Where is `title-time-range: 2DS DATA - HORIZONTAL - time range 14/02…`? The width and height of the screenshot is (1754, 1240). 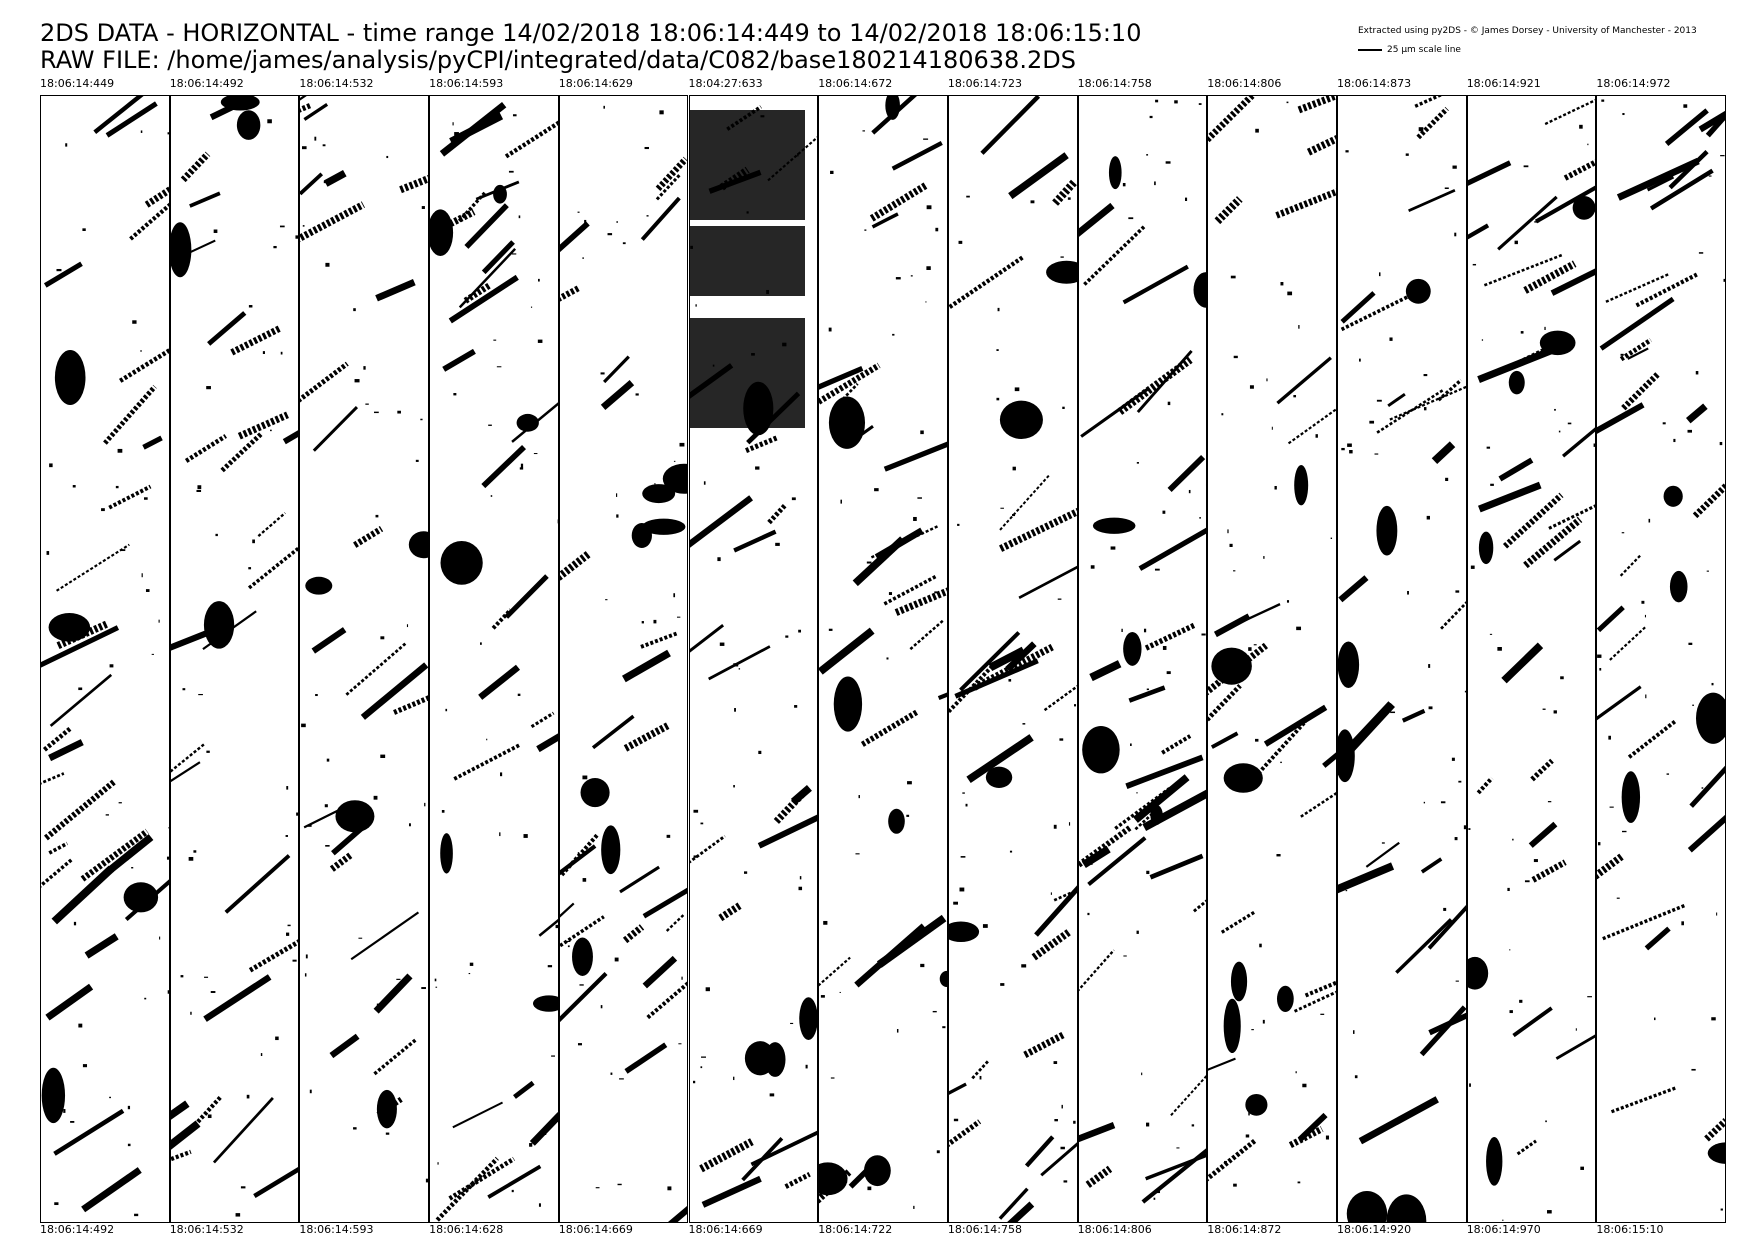 title-time-range: 2DS DATA - HORIZONTAL - time range 14/02… is located at coordinates (591, 33).